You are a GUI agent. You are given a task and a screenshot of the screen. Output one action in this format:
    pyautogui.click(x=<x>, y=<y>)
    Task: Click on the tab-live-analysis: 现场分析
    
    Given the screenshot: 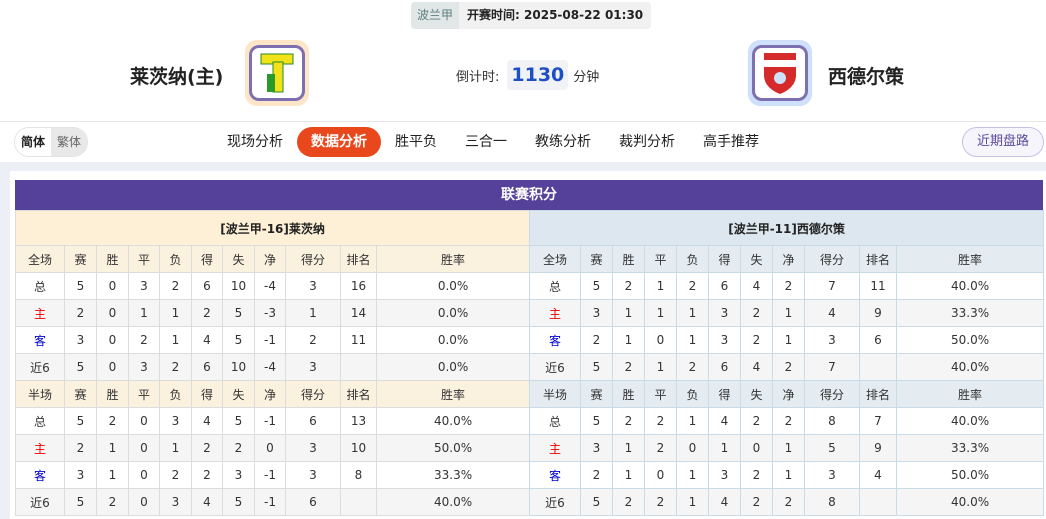 What is the action you would take?
    pyautogui.click(x=255, y=142)
    